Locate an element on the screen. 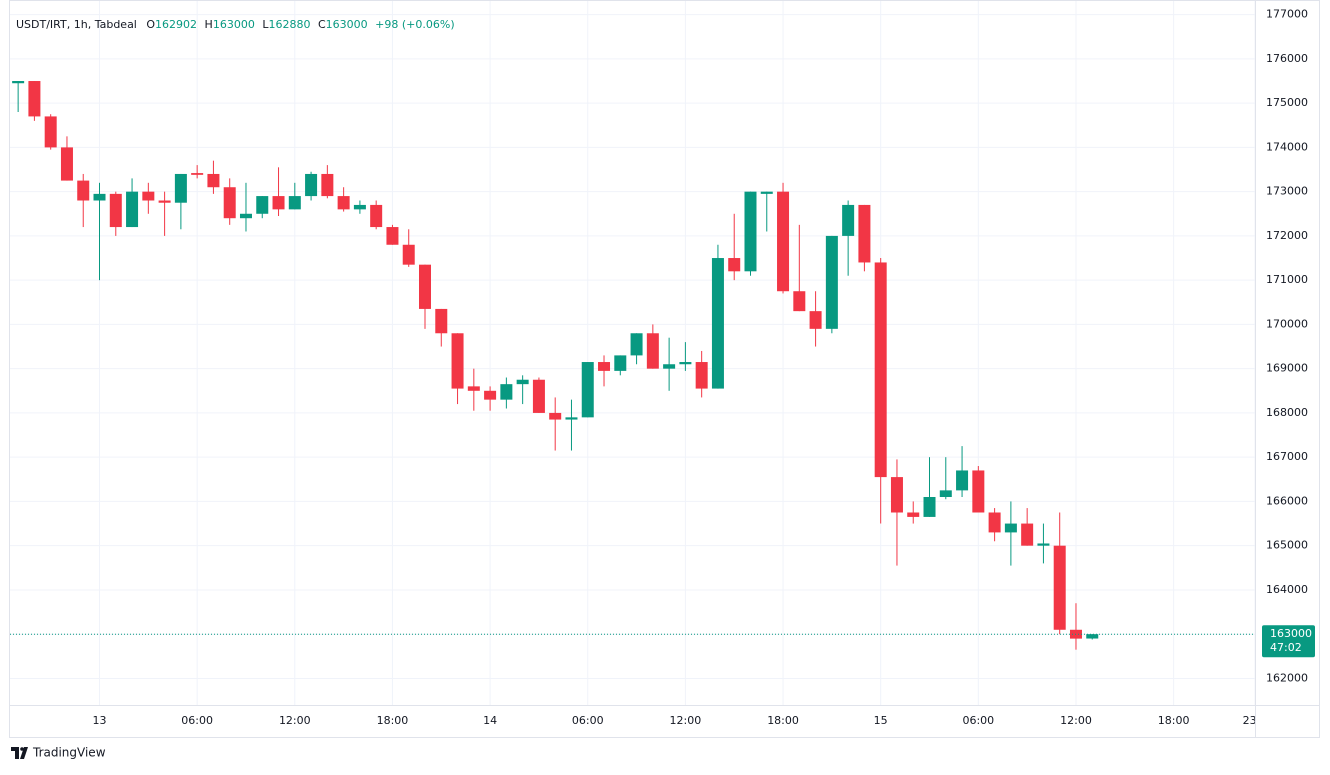  x-tick-label: 23:0 is located at coordinates (1255, 720).